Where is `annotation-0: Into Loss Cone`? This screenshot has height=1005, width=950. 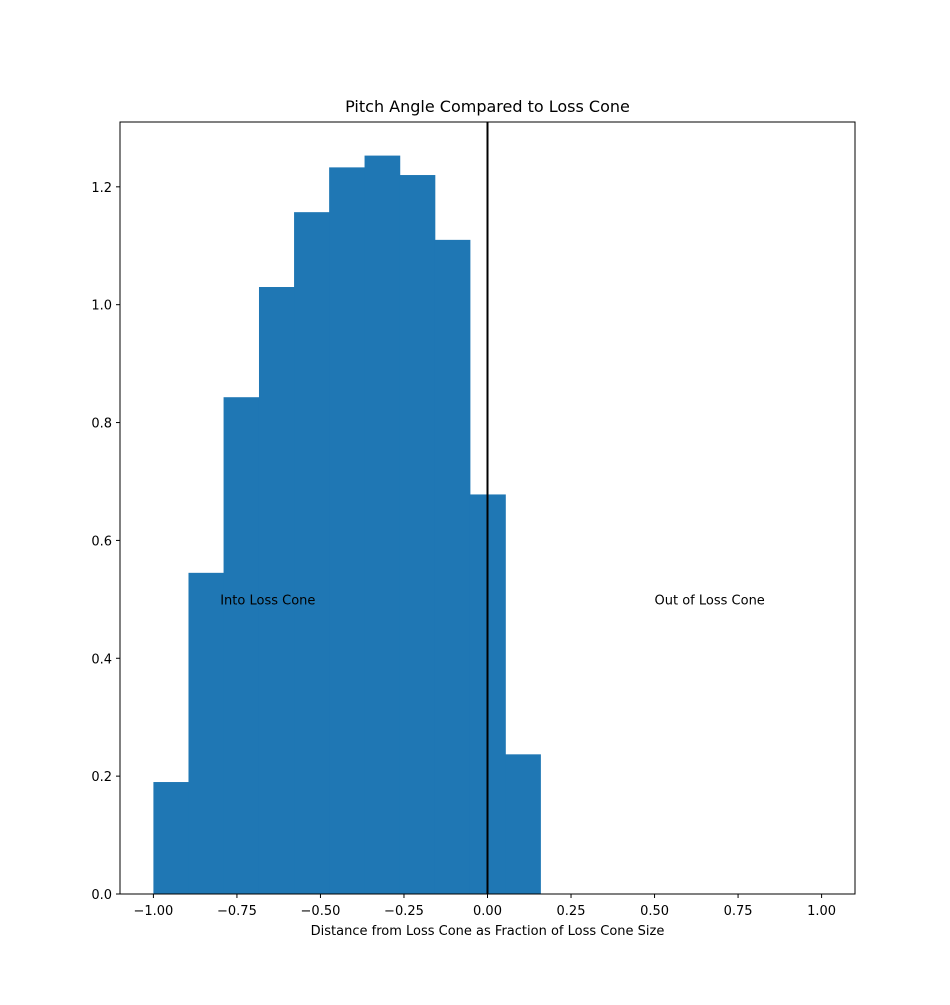 annotation-0: Into Loss Cone is located at coordinates (267, 600).